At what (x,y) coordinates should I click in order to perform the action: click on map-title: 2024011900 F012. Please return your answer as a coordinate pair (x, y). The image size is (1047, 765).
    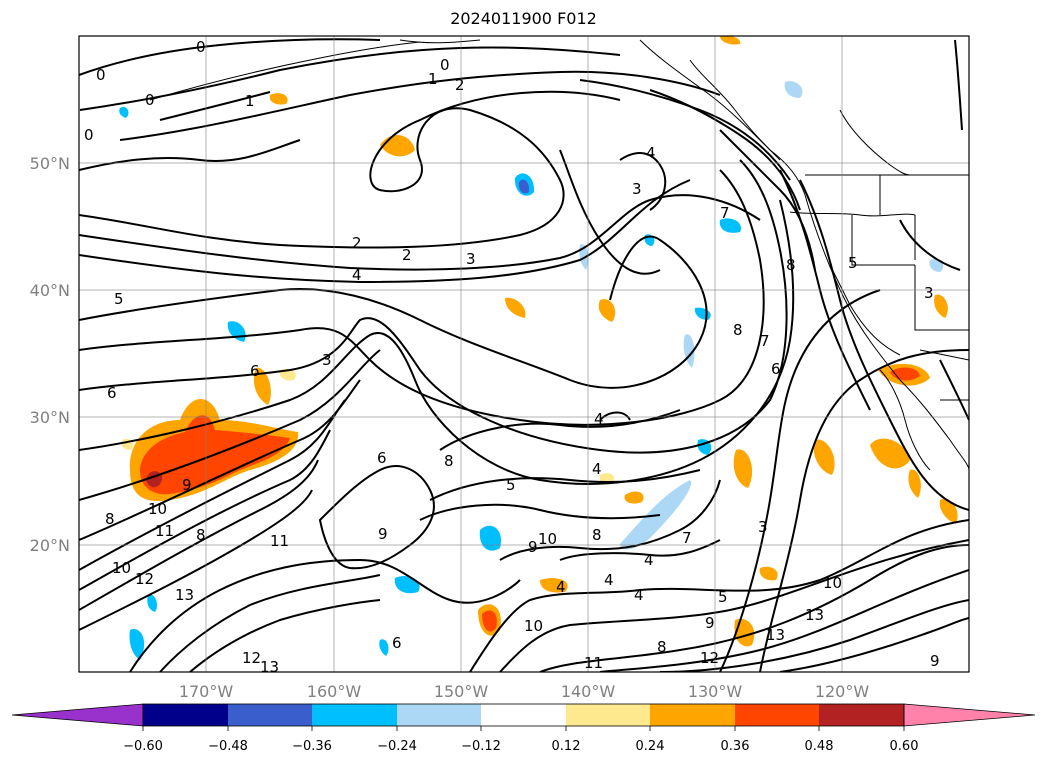
    Looking at the image, I should click on (523, 18).